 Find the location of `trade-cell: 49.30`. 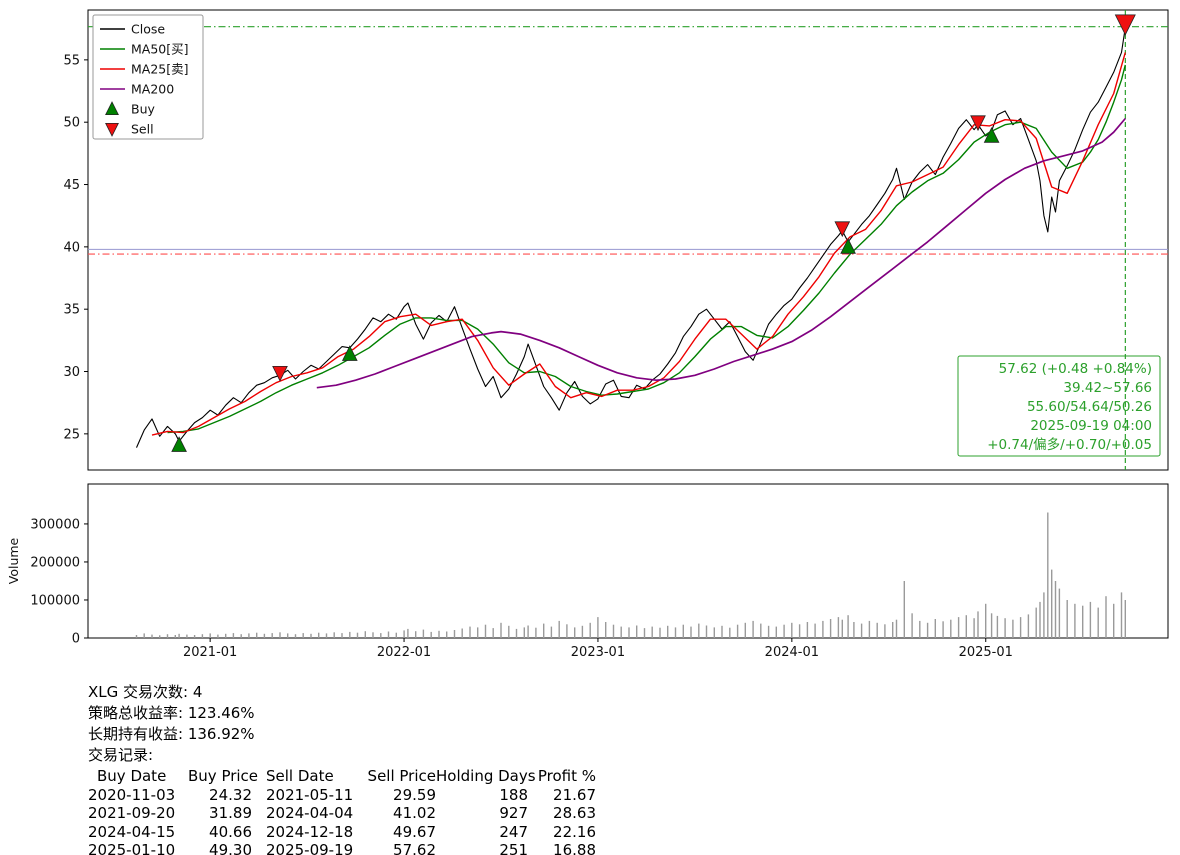

trade-cell: 49.30 is located at coordinates (230, 848).